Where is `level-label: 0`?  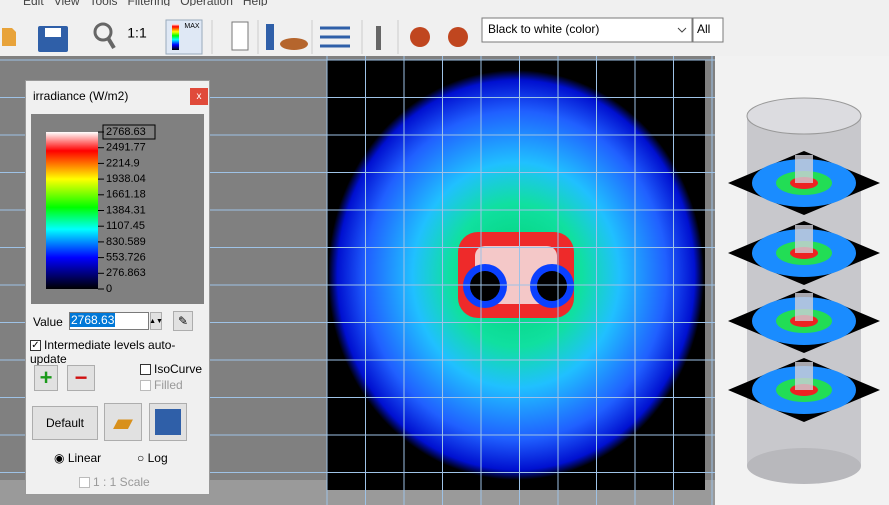
level-label: 0 is located at coordinates (109, 289).